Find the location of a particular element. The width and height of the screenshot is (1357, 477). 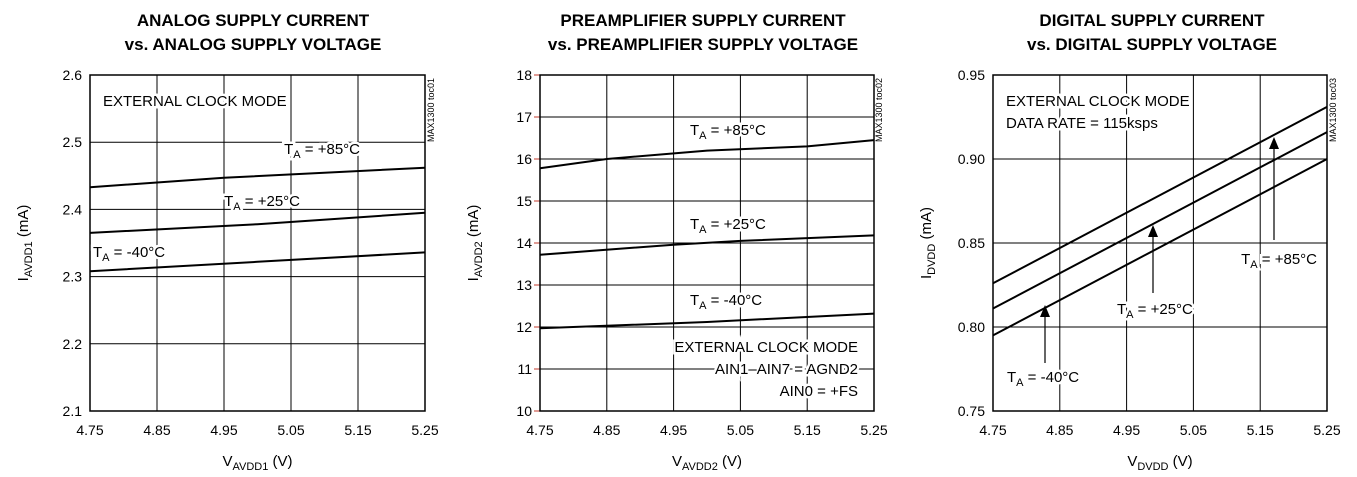

y-tick-label: 0.80 is located at coordinates (971, 327).